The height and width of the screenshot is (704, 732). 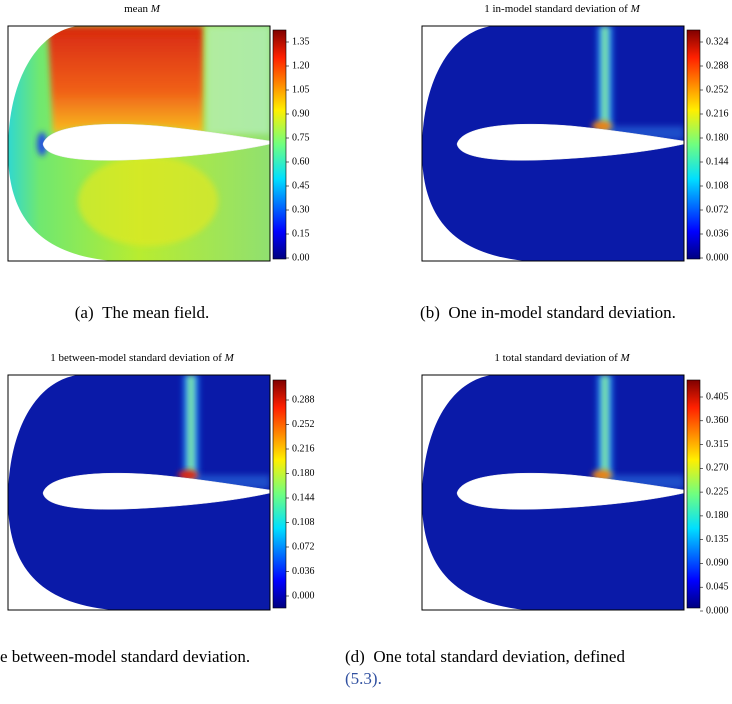 What do you see at coordinates (301, 89) in the screenshot?
I see `colorbar-tick-label: 1.05` at bounding box center [301, 89].